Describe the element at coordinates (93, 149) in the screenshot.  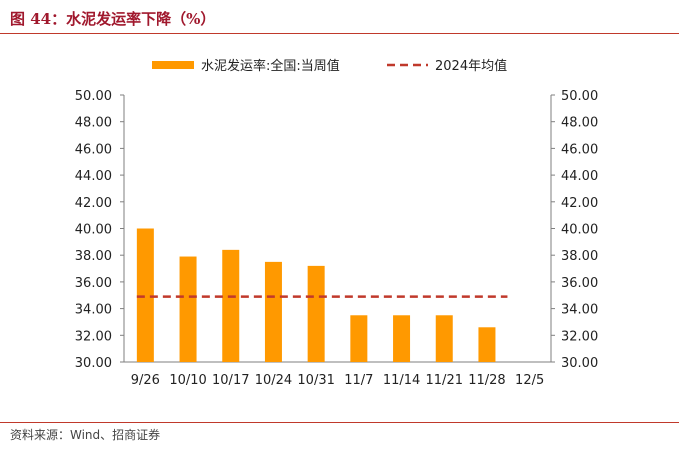
I see `y-tick-label-left: 46.00` at that location.